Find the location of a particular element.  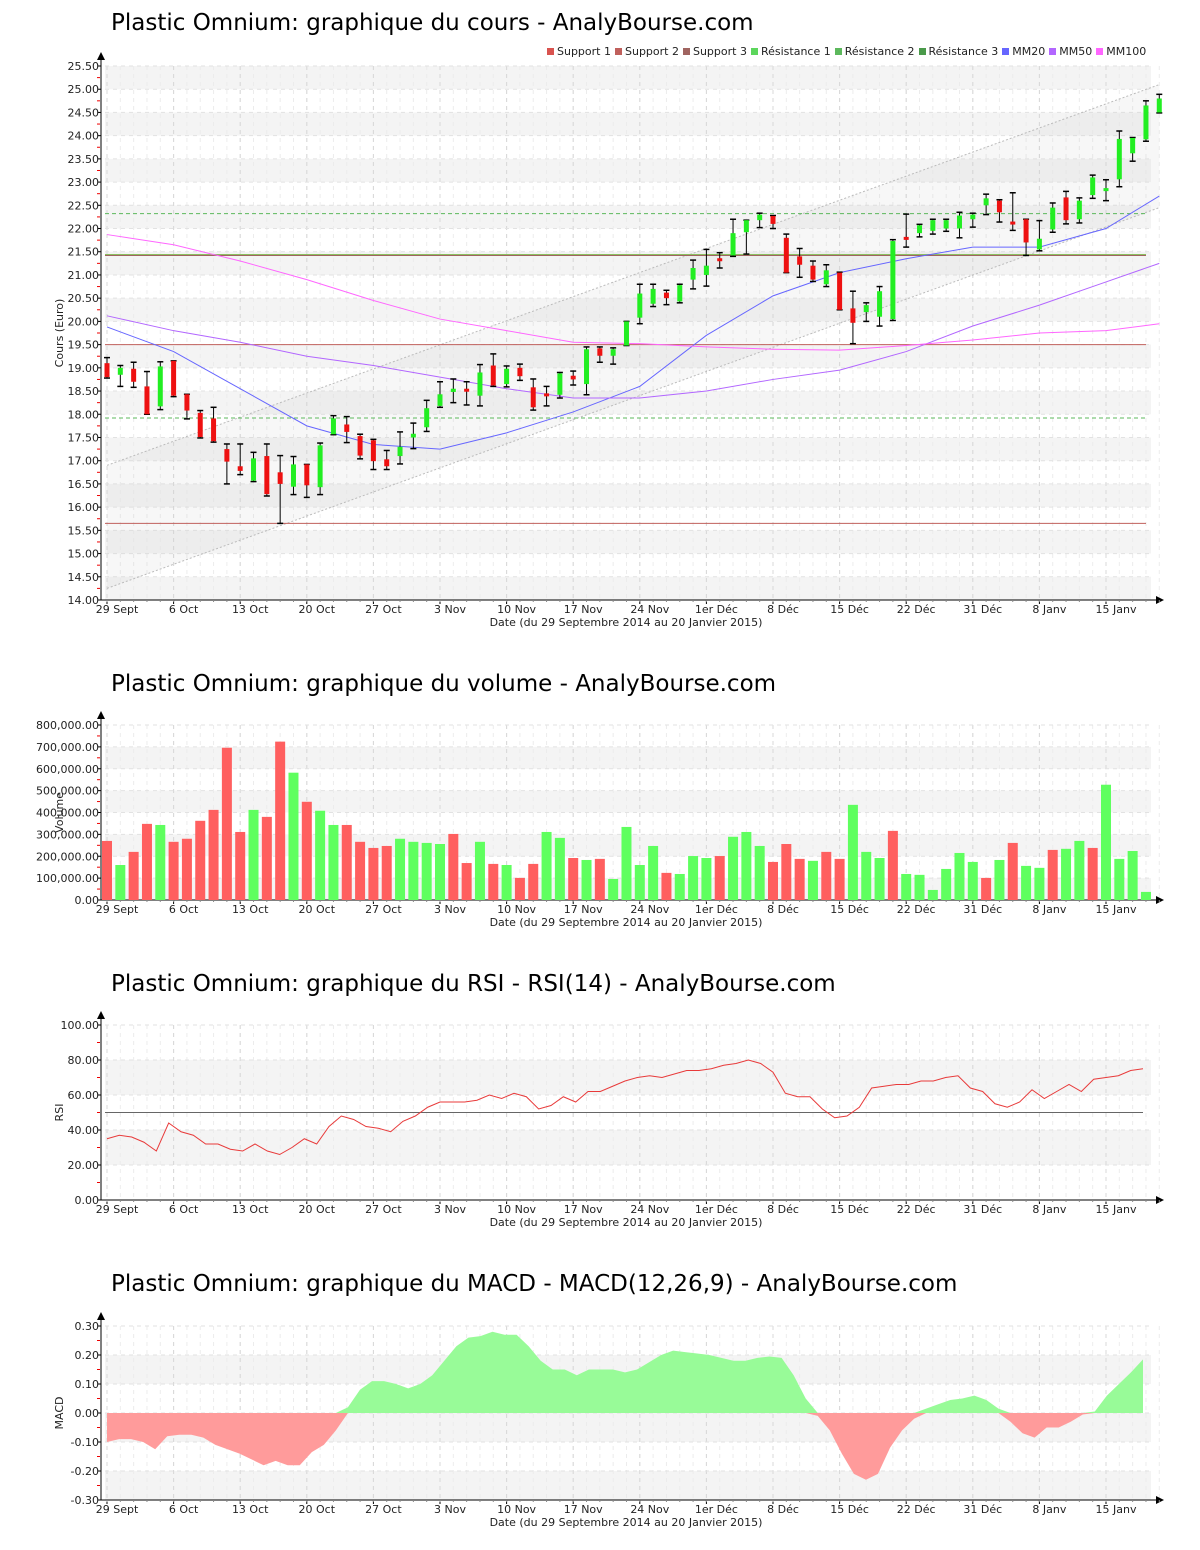

y-tick-label: 80.00 is located at coordinates (84, 1060).